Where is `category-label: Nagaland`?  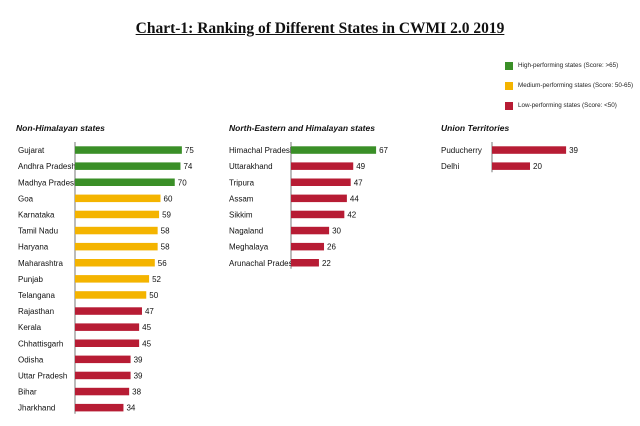 category-label: Nagaland is located at coordinates (246, 231).